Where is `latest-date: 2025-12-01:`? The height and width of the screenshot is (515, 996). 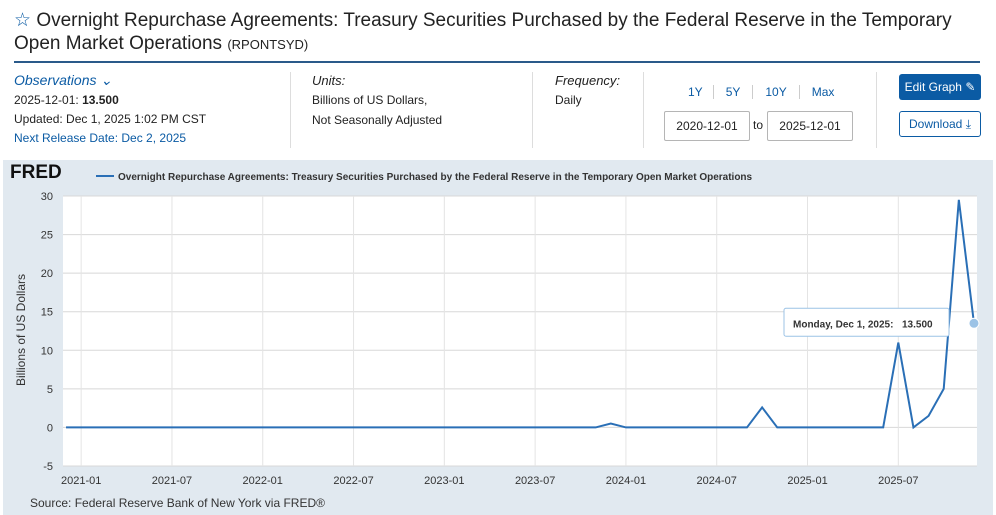 latest-date: 2025-12-01: is located at coordinates (46, 100).